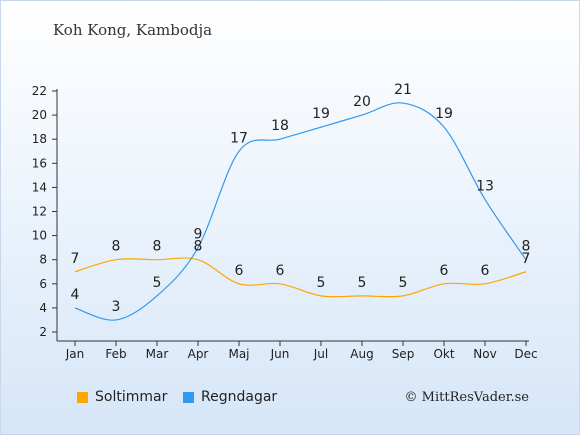  What do you see at coordinates (133, 30) in the screenshot?
I see `chart-title: Koh Kong, Kambodja` at bounding box center [133, 30].